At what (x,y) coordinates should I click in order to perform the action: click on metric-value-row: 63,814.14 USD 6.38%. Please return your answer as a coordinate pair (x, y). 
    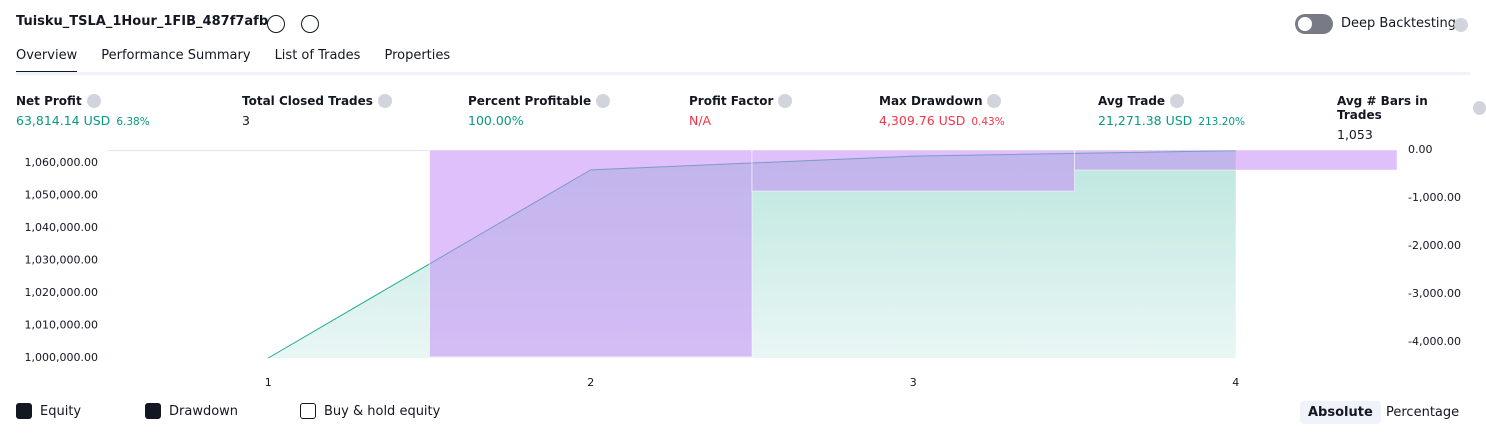
    Looking at the image, I should click on (83, 120).